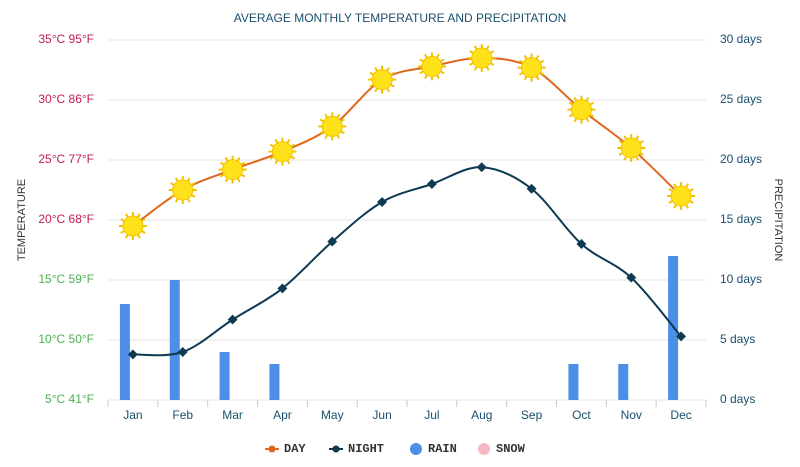 The height and width of the screenshot is (467, 800). What do you see at coordinates (532, 415) in the screenshot?
I see `x-tick-label: Sep` at bounding box center [532, 415].